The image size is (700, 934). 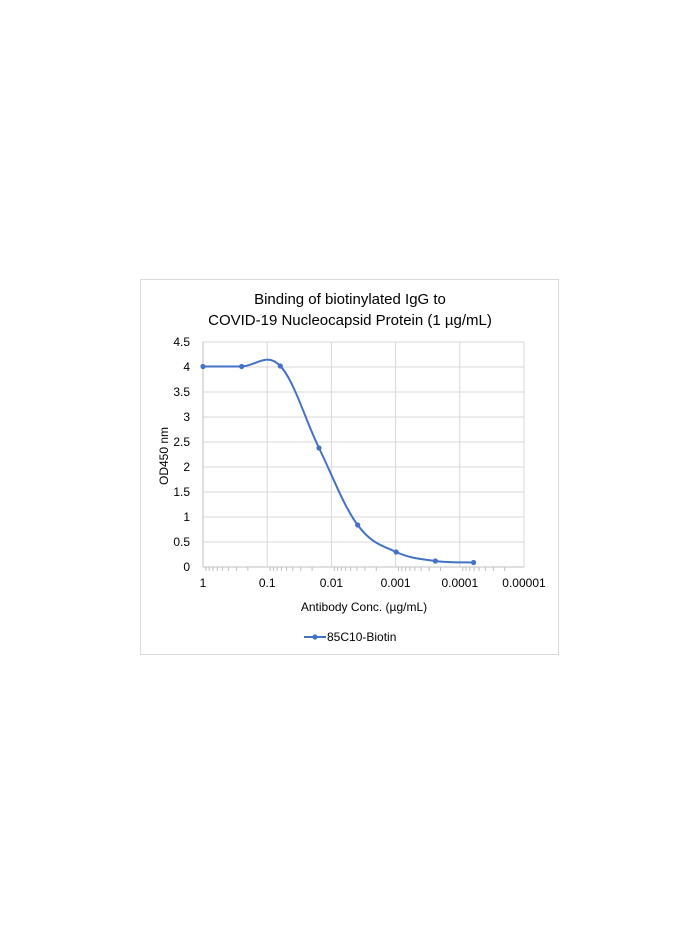 What do you see at coordinates (181, 542) in the screenshot?
I see `y-tick-label: 0.5` at bounding box center [181, 542].